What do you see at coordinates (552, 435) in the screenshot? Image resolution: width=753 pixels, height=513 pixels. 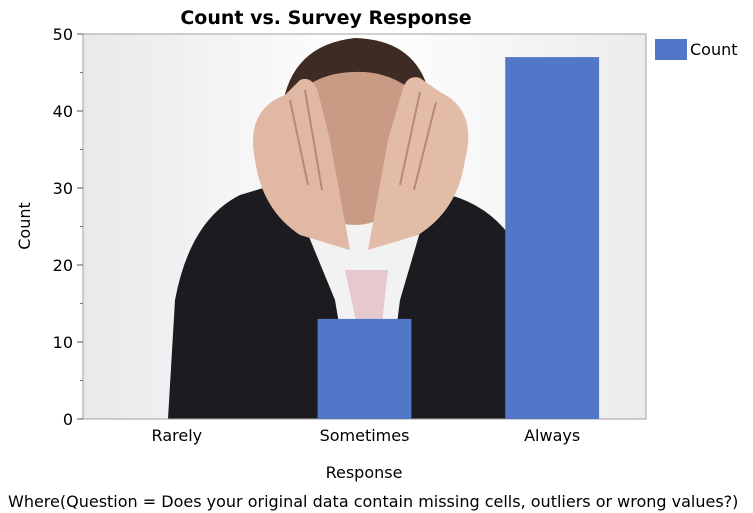 I see `x-tick-label: Always` at bounding box center [552, 435].